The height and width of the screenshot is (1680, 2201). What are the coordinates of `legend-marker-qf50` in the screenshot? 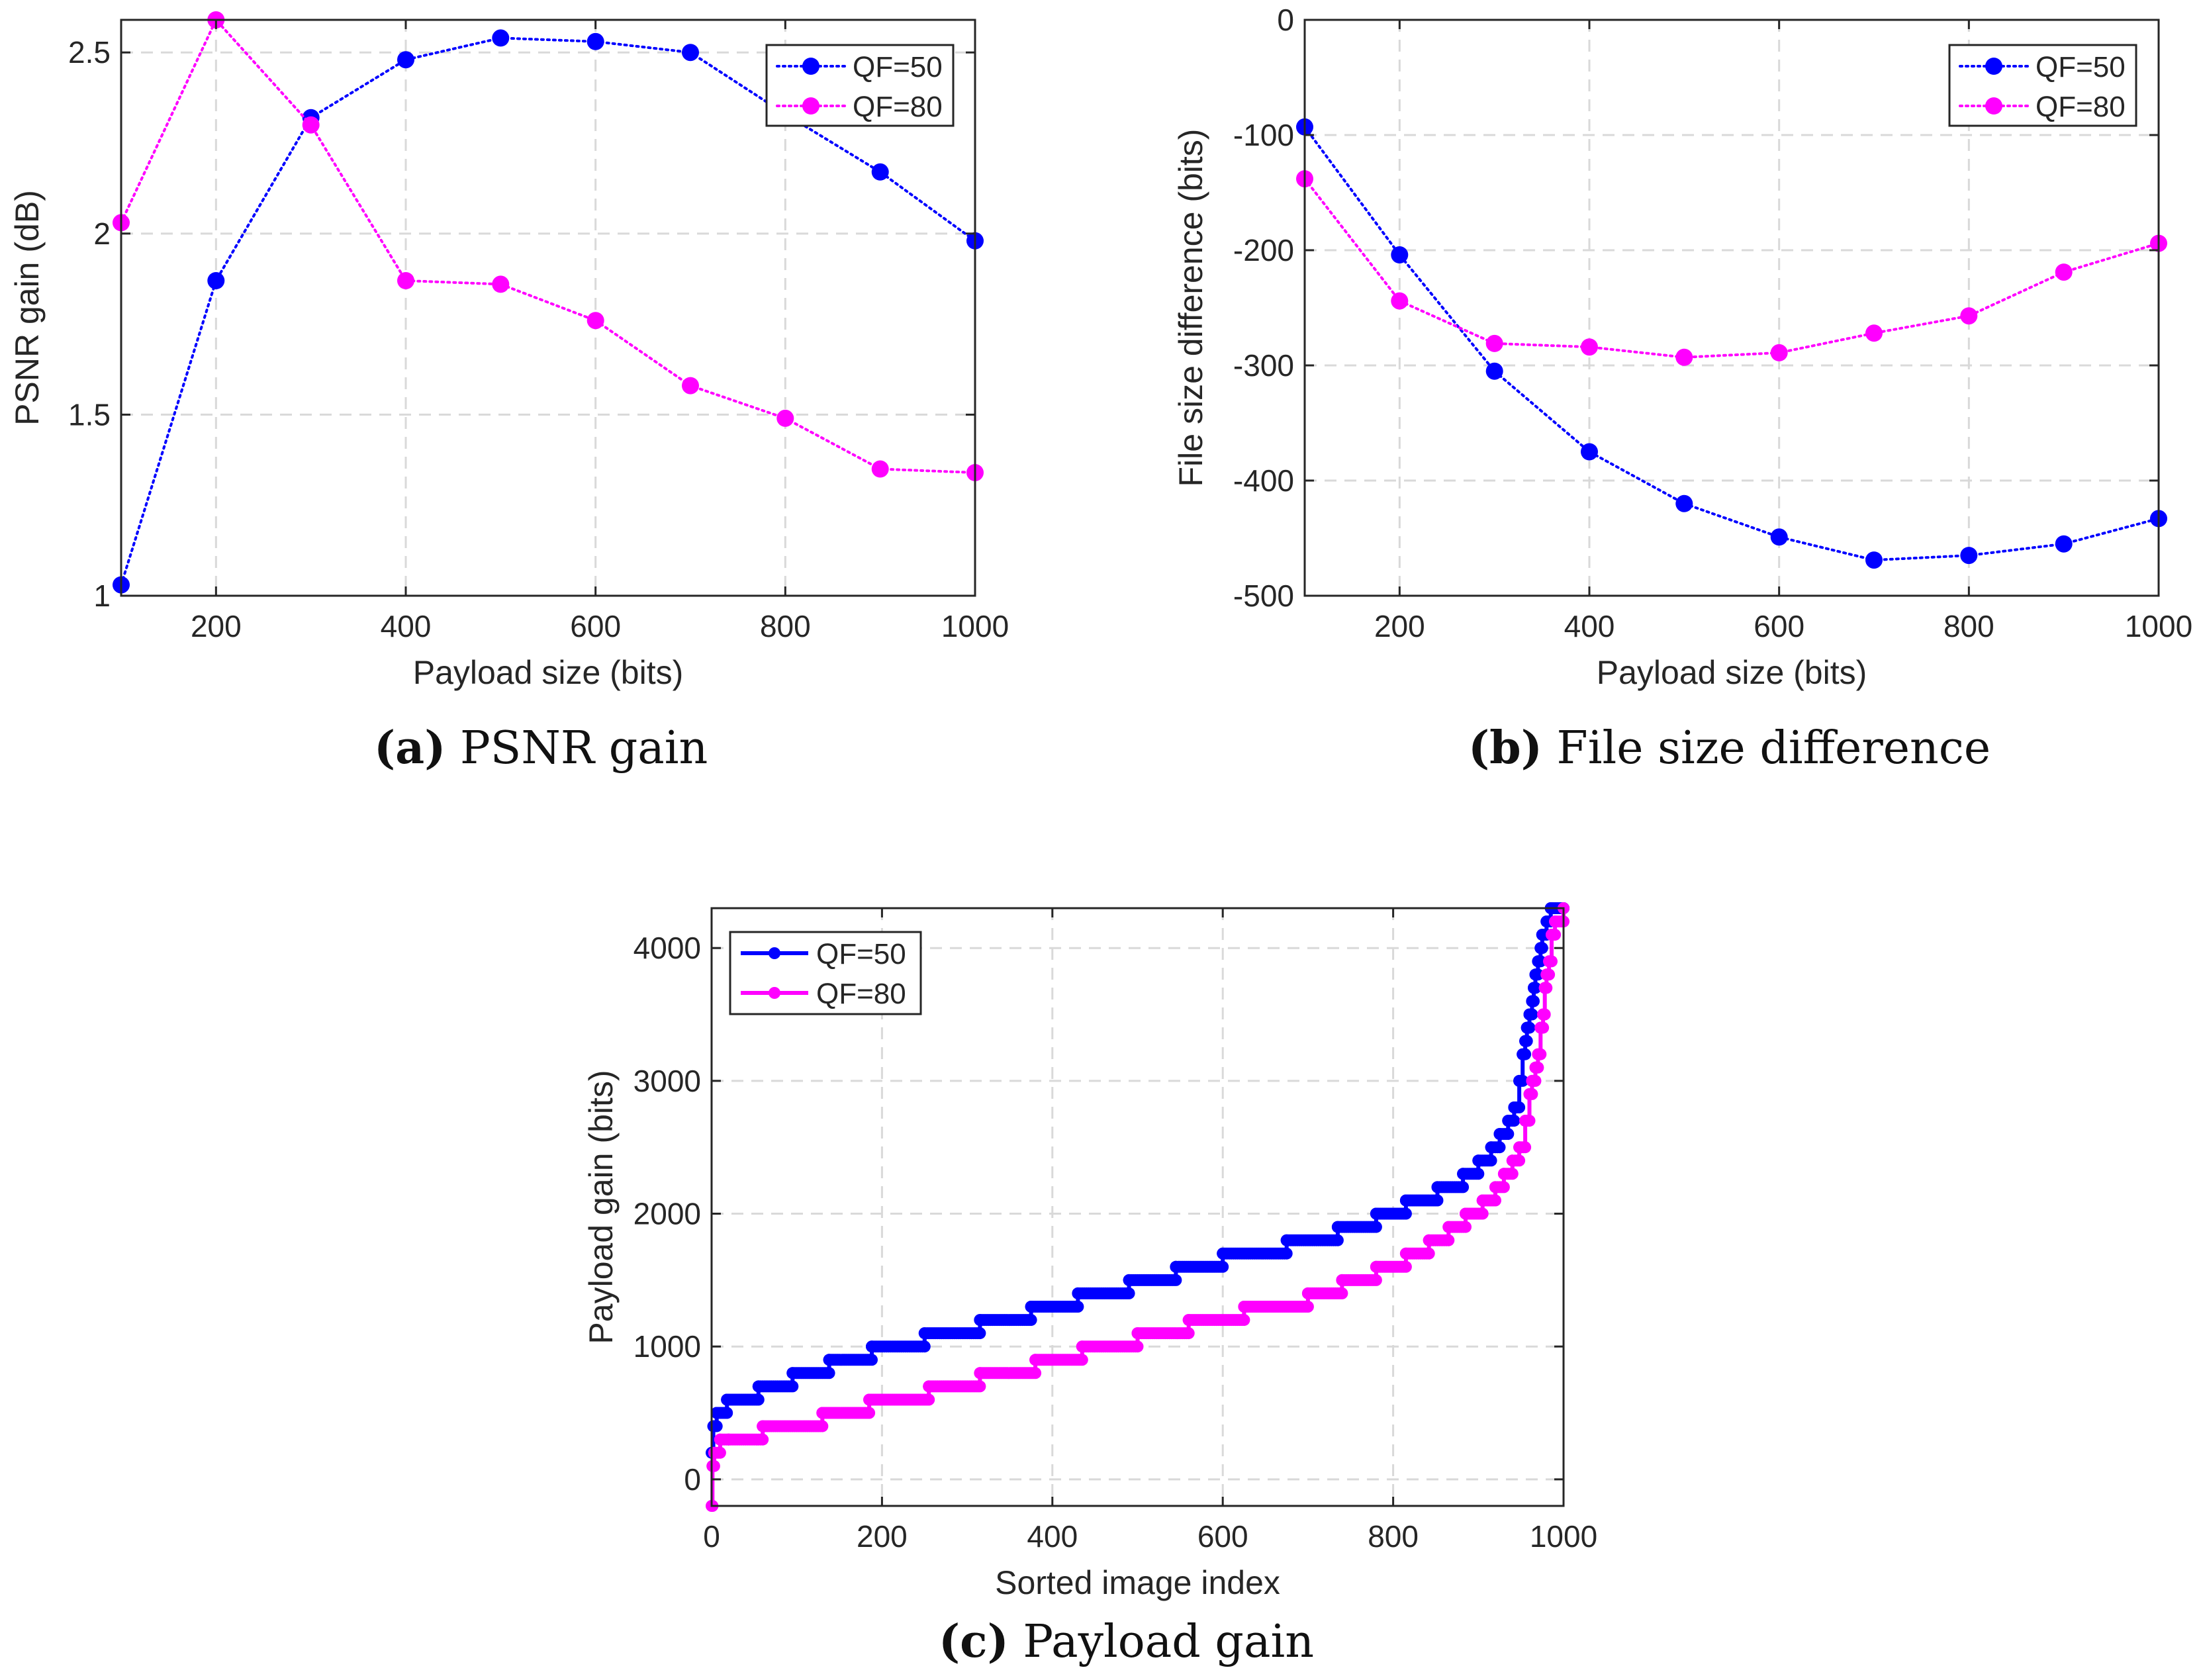 It's located at (811, 66).